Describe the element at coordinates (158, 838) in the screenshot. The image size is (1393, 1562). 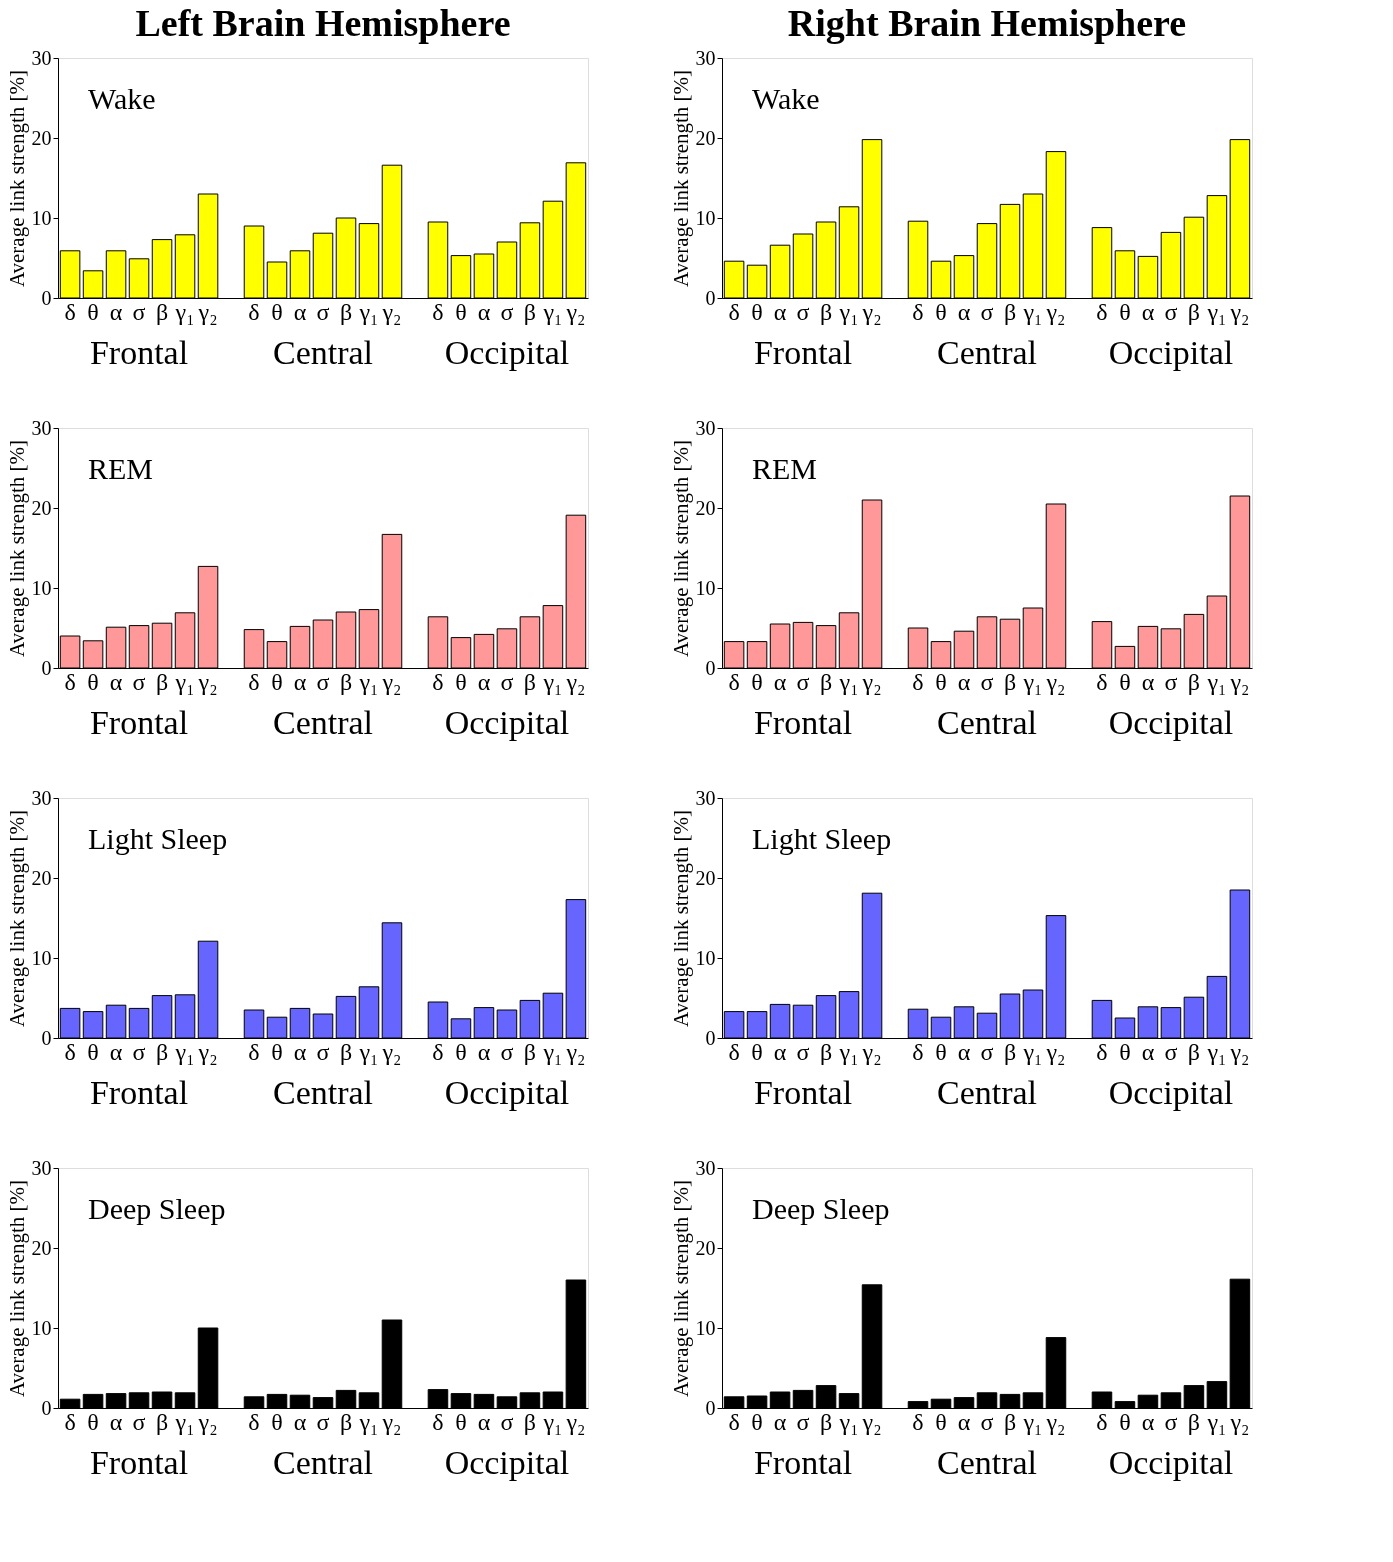
I see `text: Light Sleep` at that location.